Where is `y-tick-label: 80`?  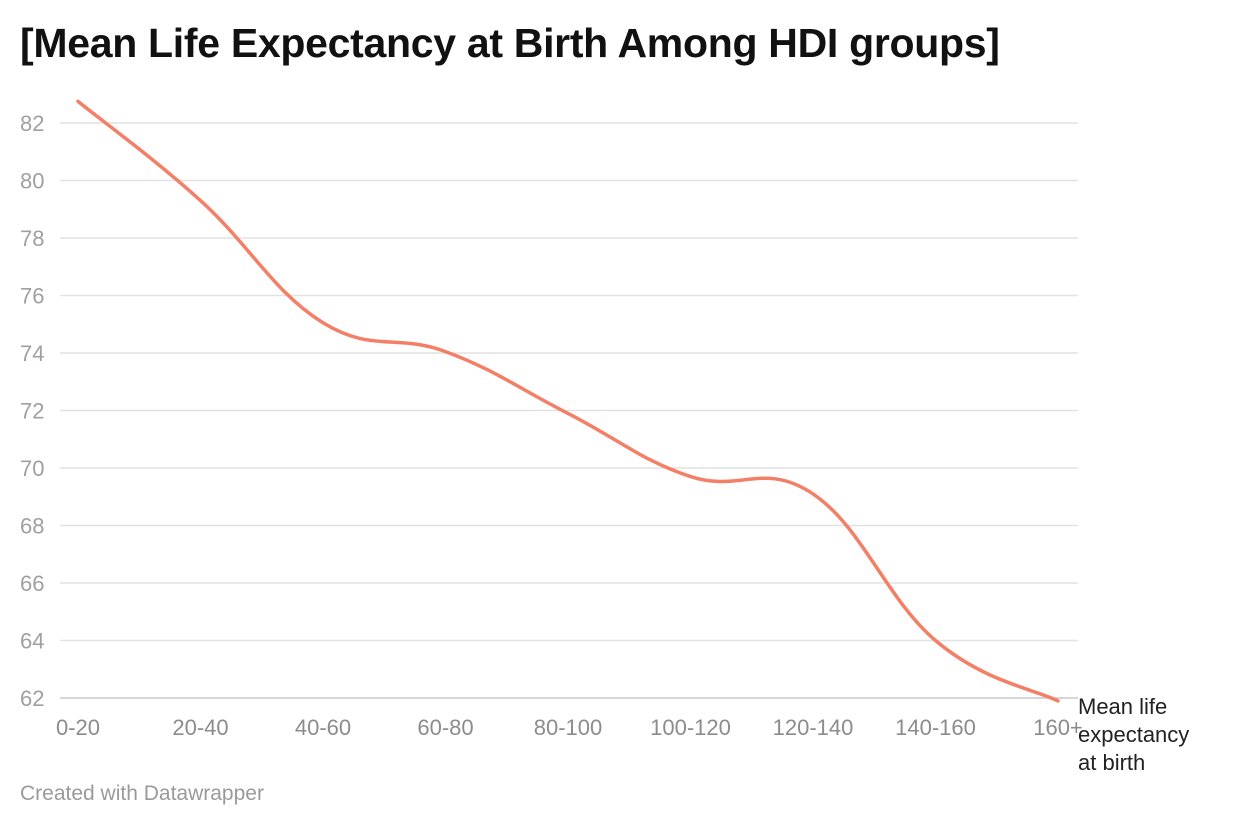
y-tick-label: 80 is located at coordinates (32, 181).